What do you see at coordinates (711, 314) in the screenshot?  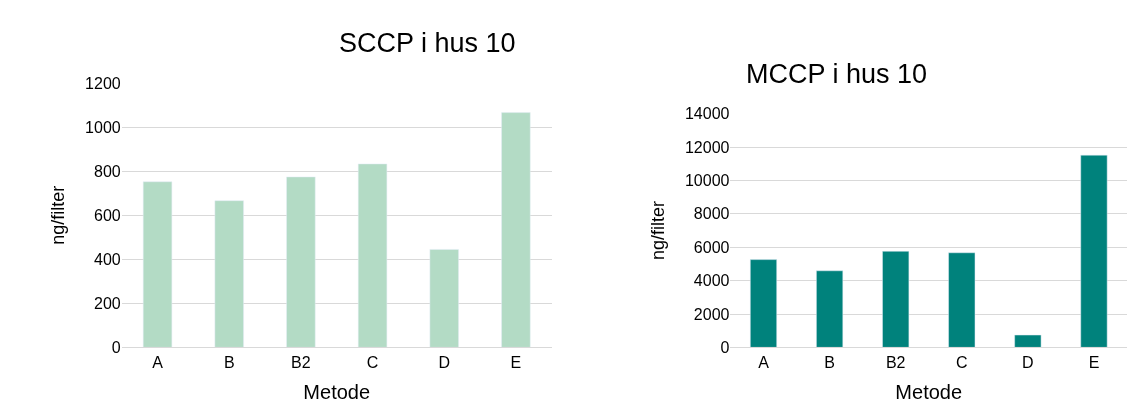 I see `y-tick-label: 2000` at bounding box center [711, 314].